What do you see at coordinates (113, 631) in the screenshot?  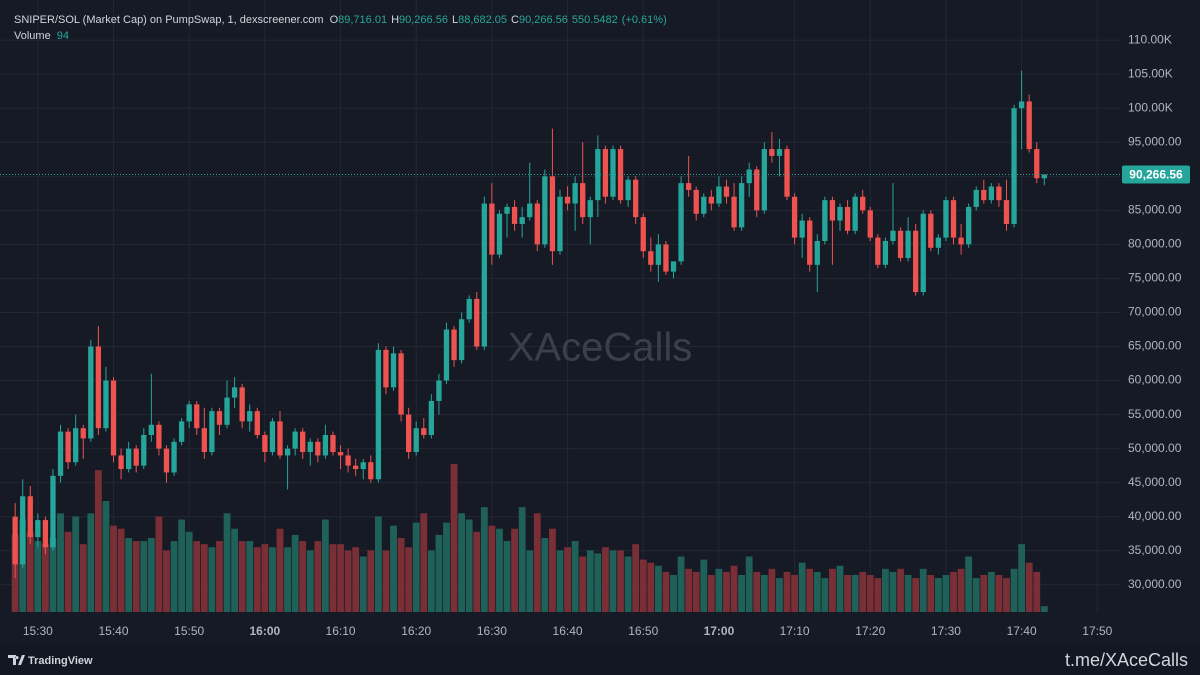 I see `x-tick-label: 15:40` at bounding box center [113, 631].